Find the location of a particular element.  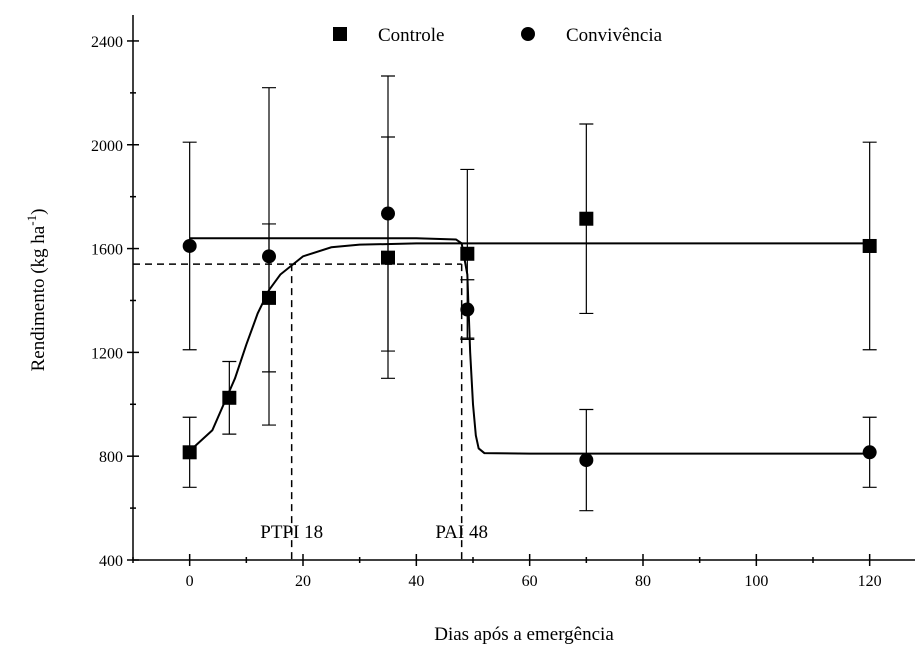

threshold-label: PAI 48 is located at coordinates (461, 532).